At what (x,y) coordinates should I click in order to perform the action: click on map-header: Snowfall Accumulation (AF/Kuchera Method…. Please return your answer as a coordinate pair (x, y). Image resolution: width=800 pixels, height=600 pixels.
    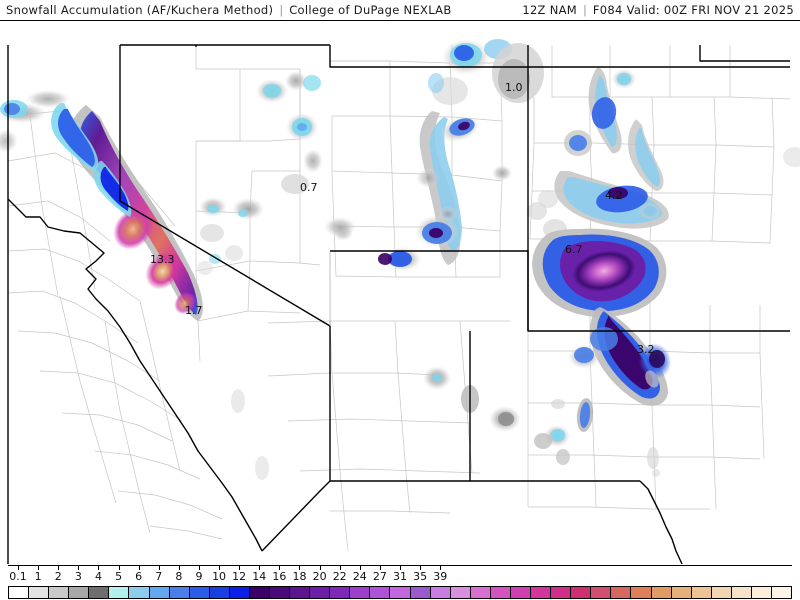
    Looking at the image, I should click on (400, 10).